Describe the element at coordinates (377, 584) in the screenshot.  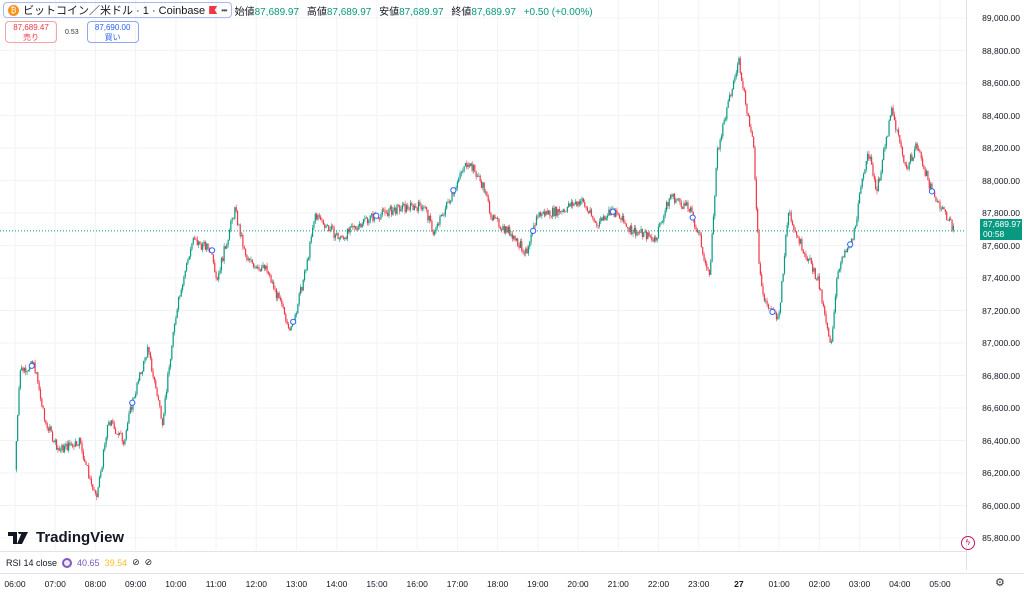
I see `time-tick: 15:00` at that location.